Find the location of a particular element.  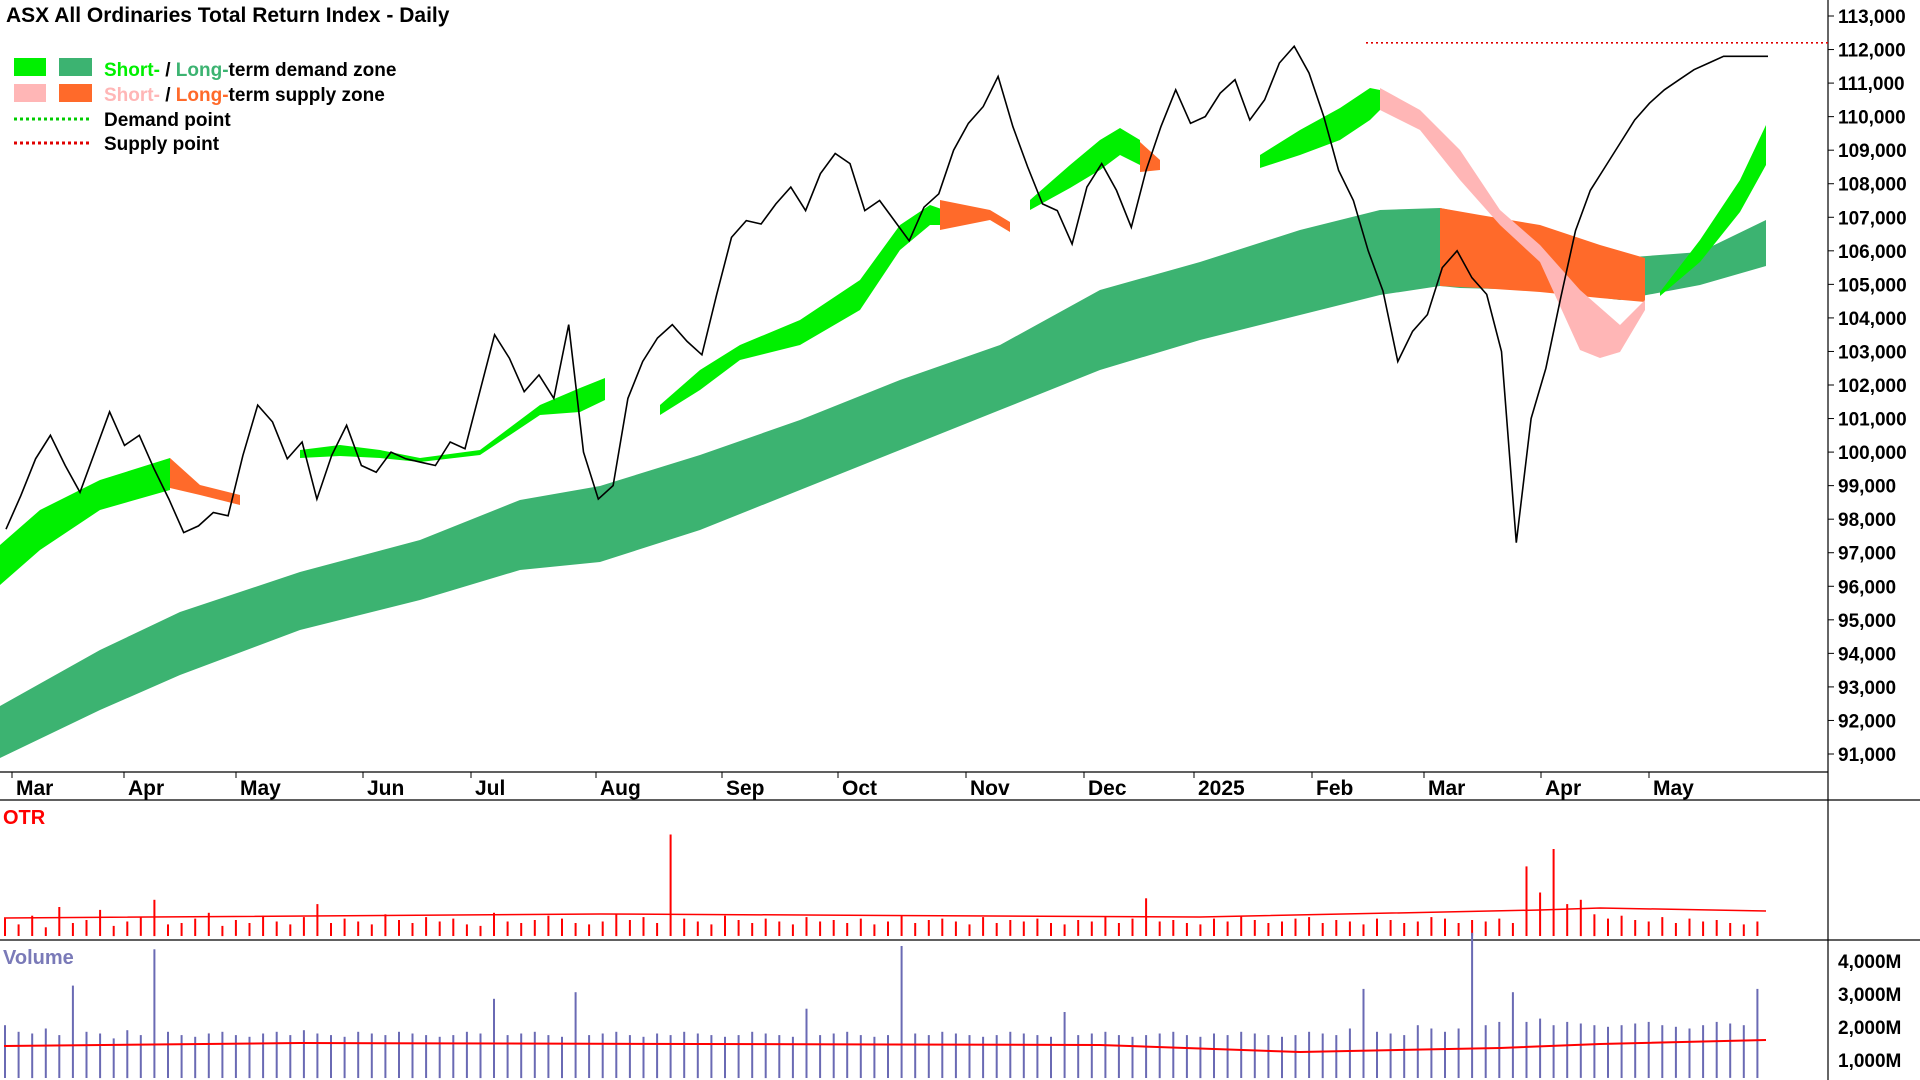

volume-bars is located at coordinates (881, 1005).